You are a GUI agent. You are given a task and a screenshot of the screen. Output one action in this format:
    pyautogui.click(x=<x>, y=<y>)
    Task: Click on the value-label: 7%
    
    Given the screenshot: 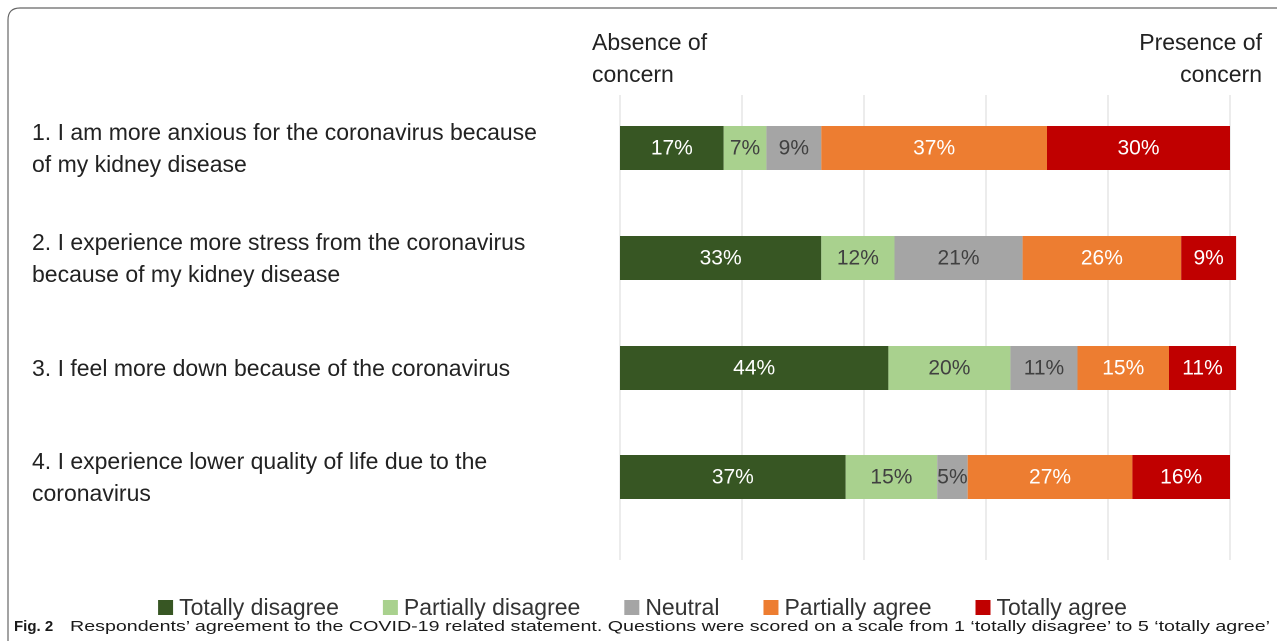 What is the action you would take?
    pyautogui.click(x=745, y=148)
    